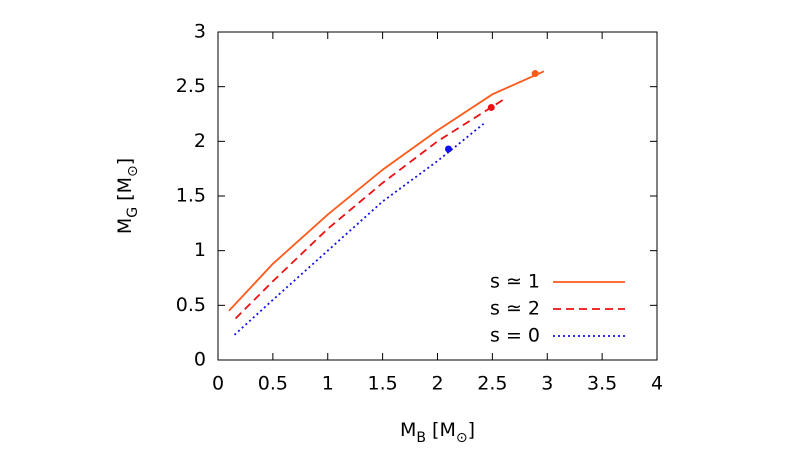 This screenshot has width=789, height=473. Describe the element at coordinates (359, 229) in the screenshot. I see `series-line` at that location.